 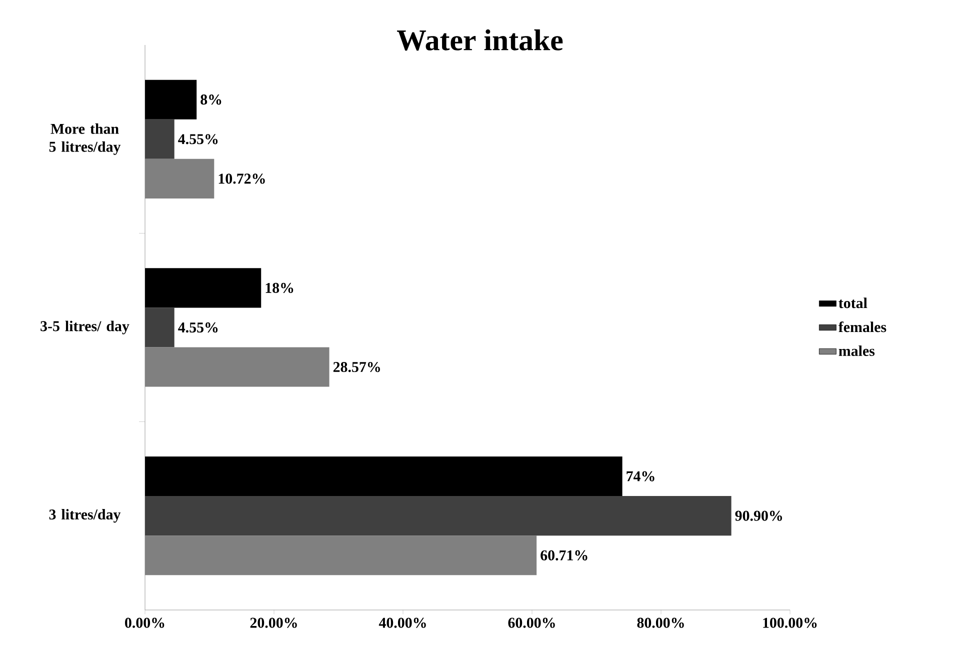 What do you see at coordinates (356, 367) in the screenshot?
I see `data-label: 28.57%` at bounding box center [356, 367].